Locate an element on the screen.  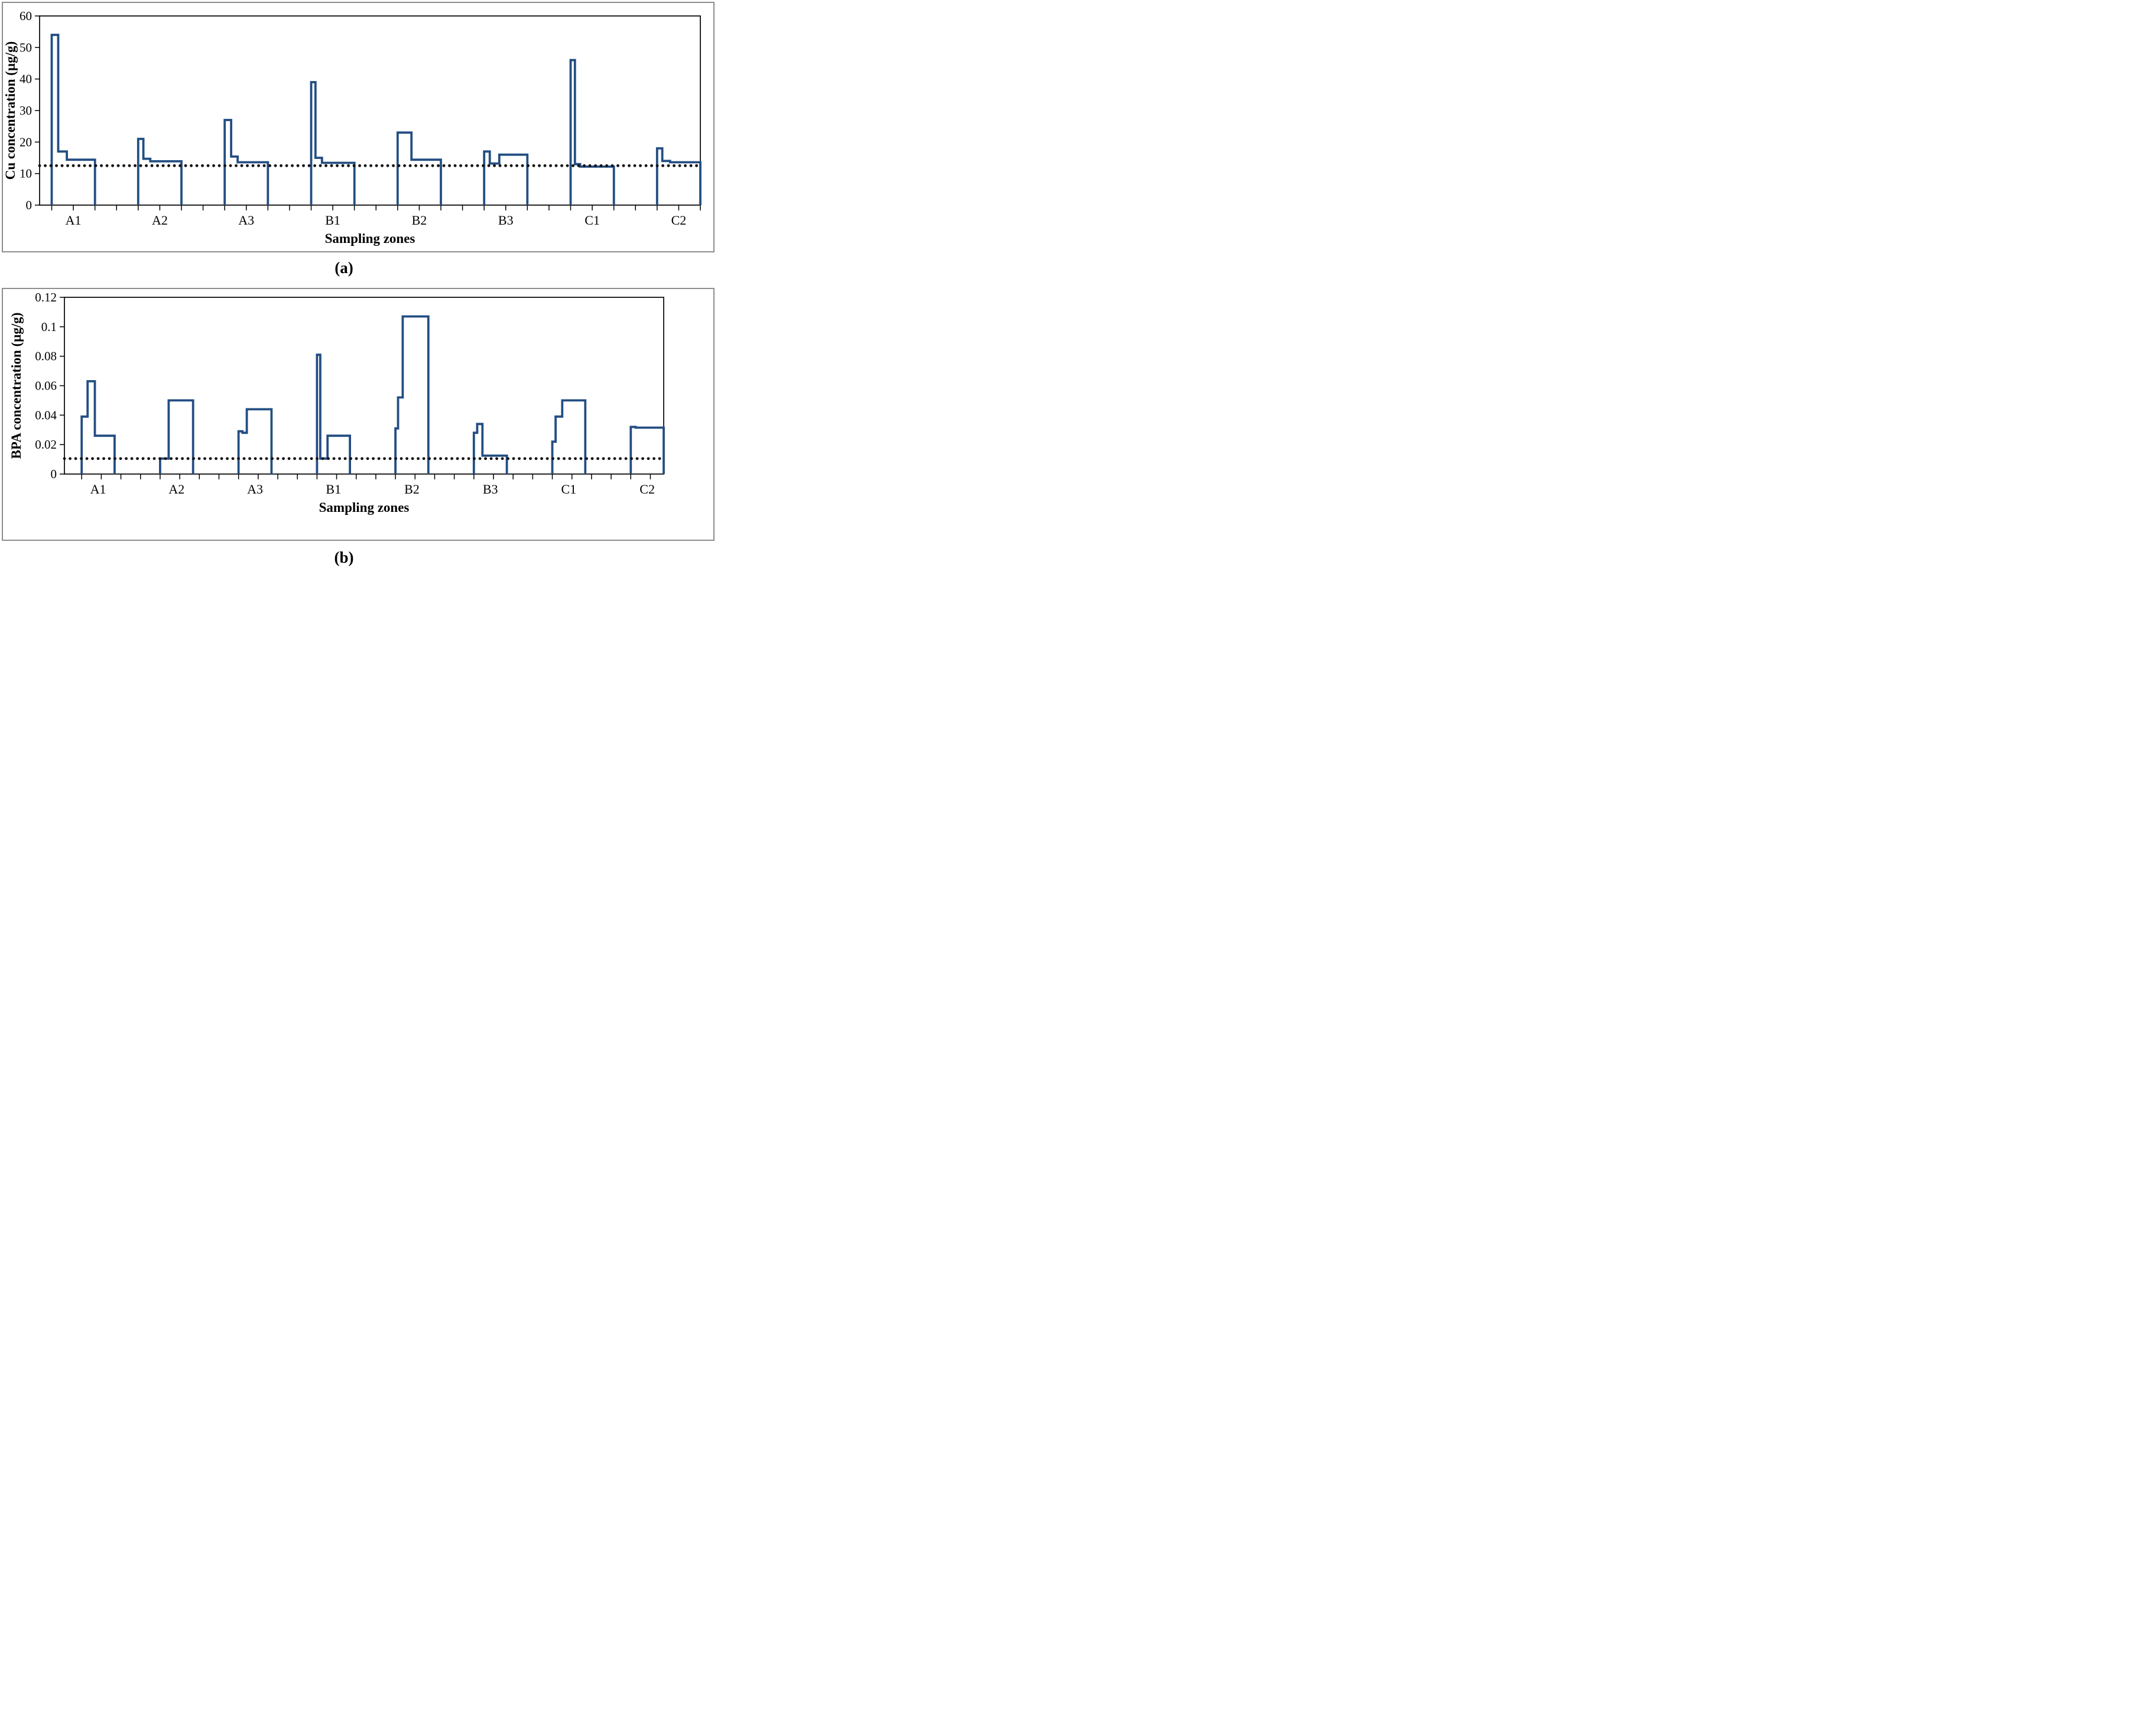
plot-border is located at coordinates (364, 386).